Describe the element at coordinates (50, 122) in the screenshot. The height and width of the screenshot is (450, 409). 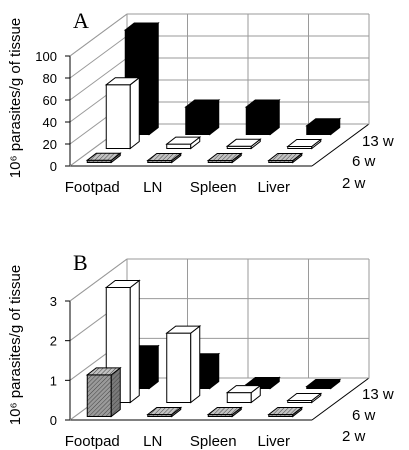
I see `y-tick-label: 40` at that location.